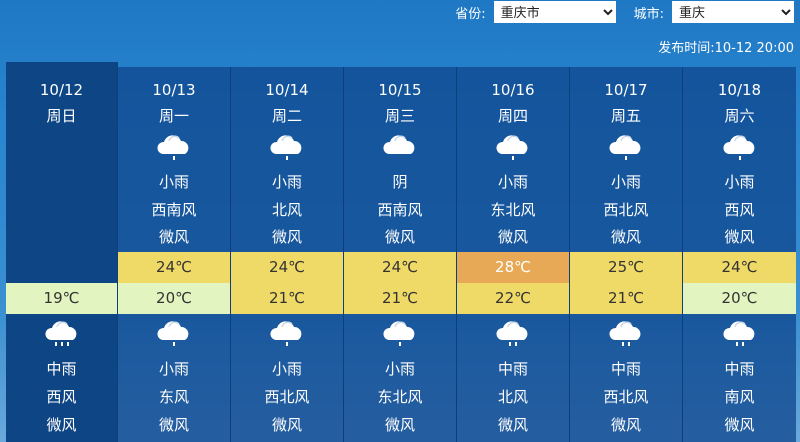 Image resolution: width=800 pixels, height=442 pixels. What do you see at coordinates (648, 14) in the screenshot?
I see `city-label: 城市:` at bounding box center [648, 14].